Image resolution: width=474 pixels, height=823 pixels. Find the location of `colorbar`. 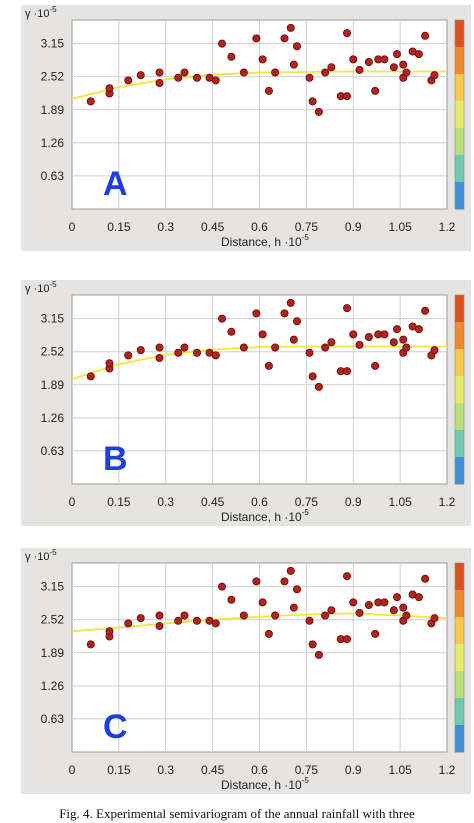

colorbar is located at coordinates (459, 657).